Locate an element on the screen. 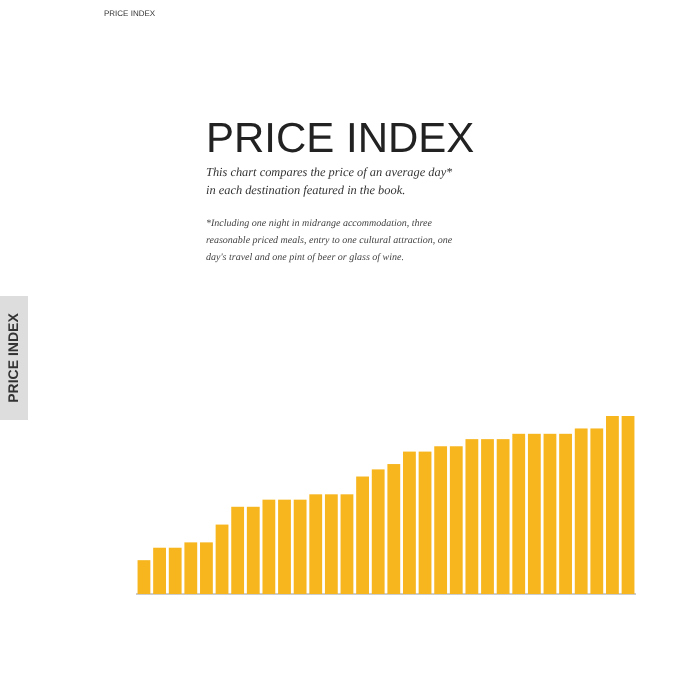  chart-title: PRICE INDEX is located at coordinates (340, 139).